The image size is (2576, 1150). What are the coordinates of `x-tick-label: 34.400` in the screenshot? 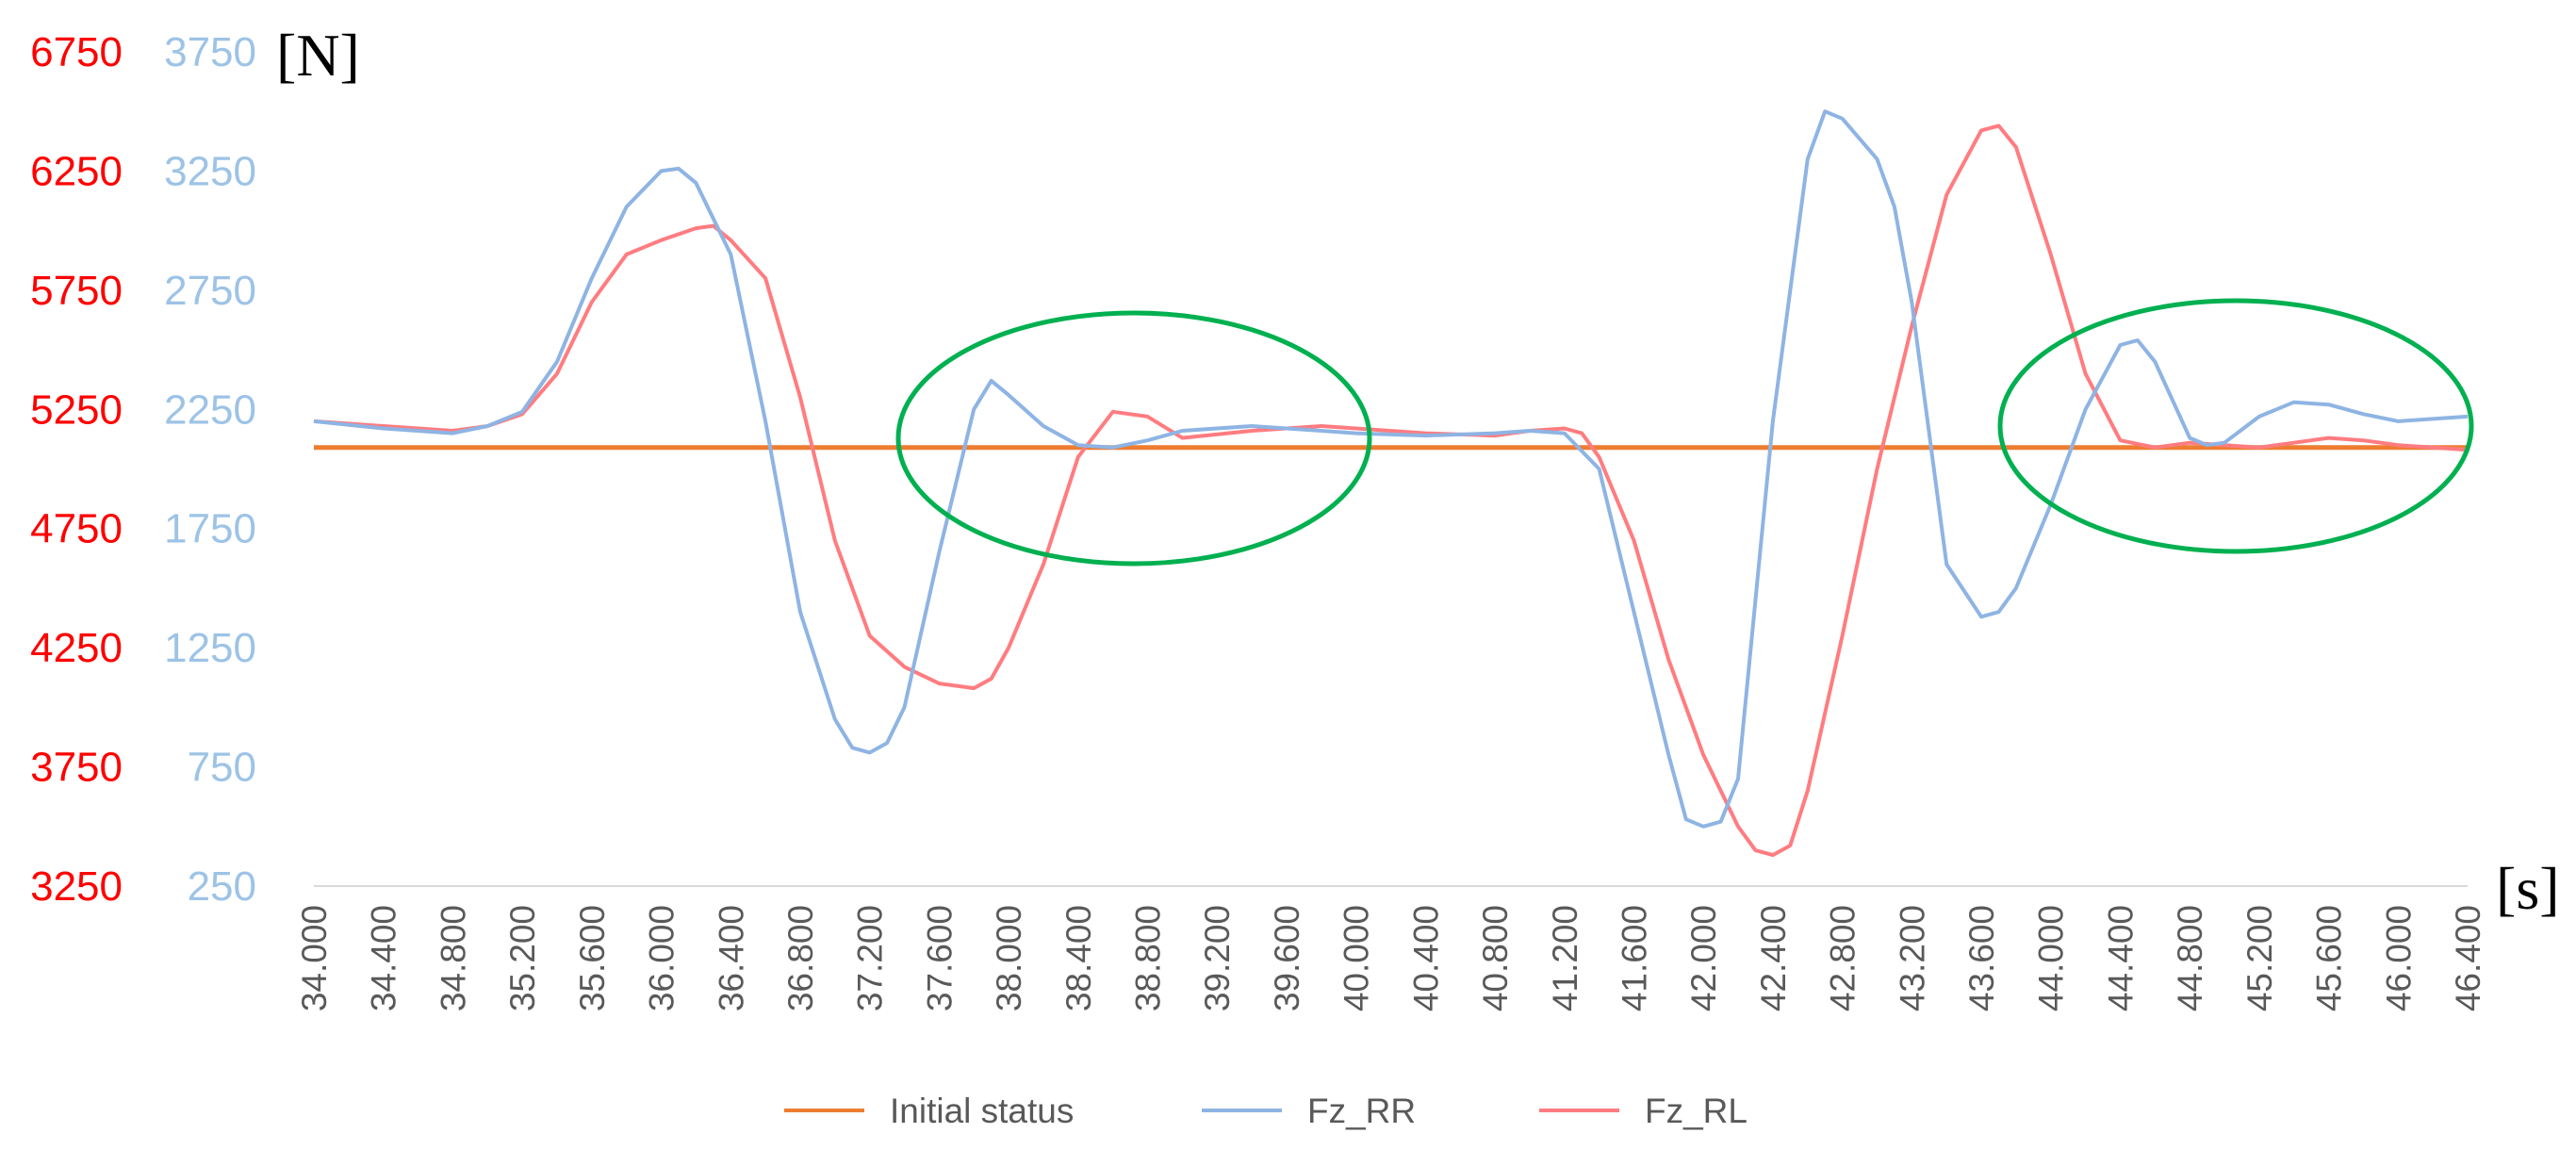 It's located at (384, 958).